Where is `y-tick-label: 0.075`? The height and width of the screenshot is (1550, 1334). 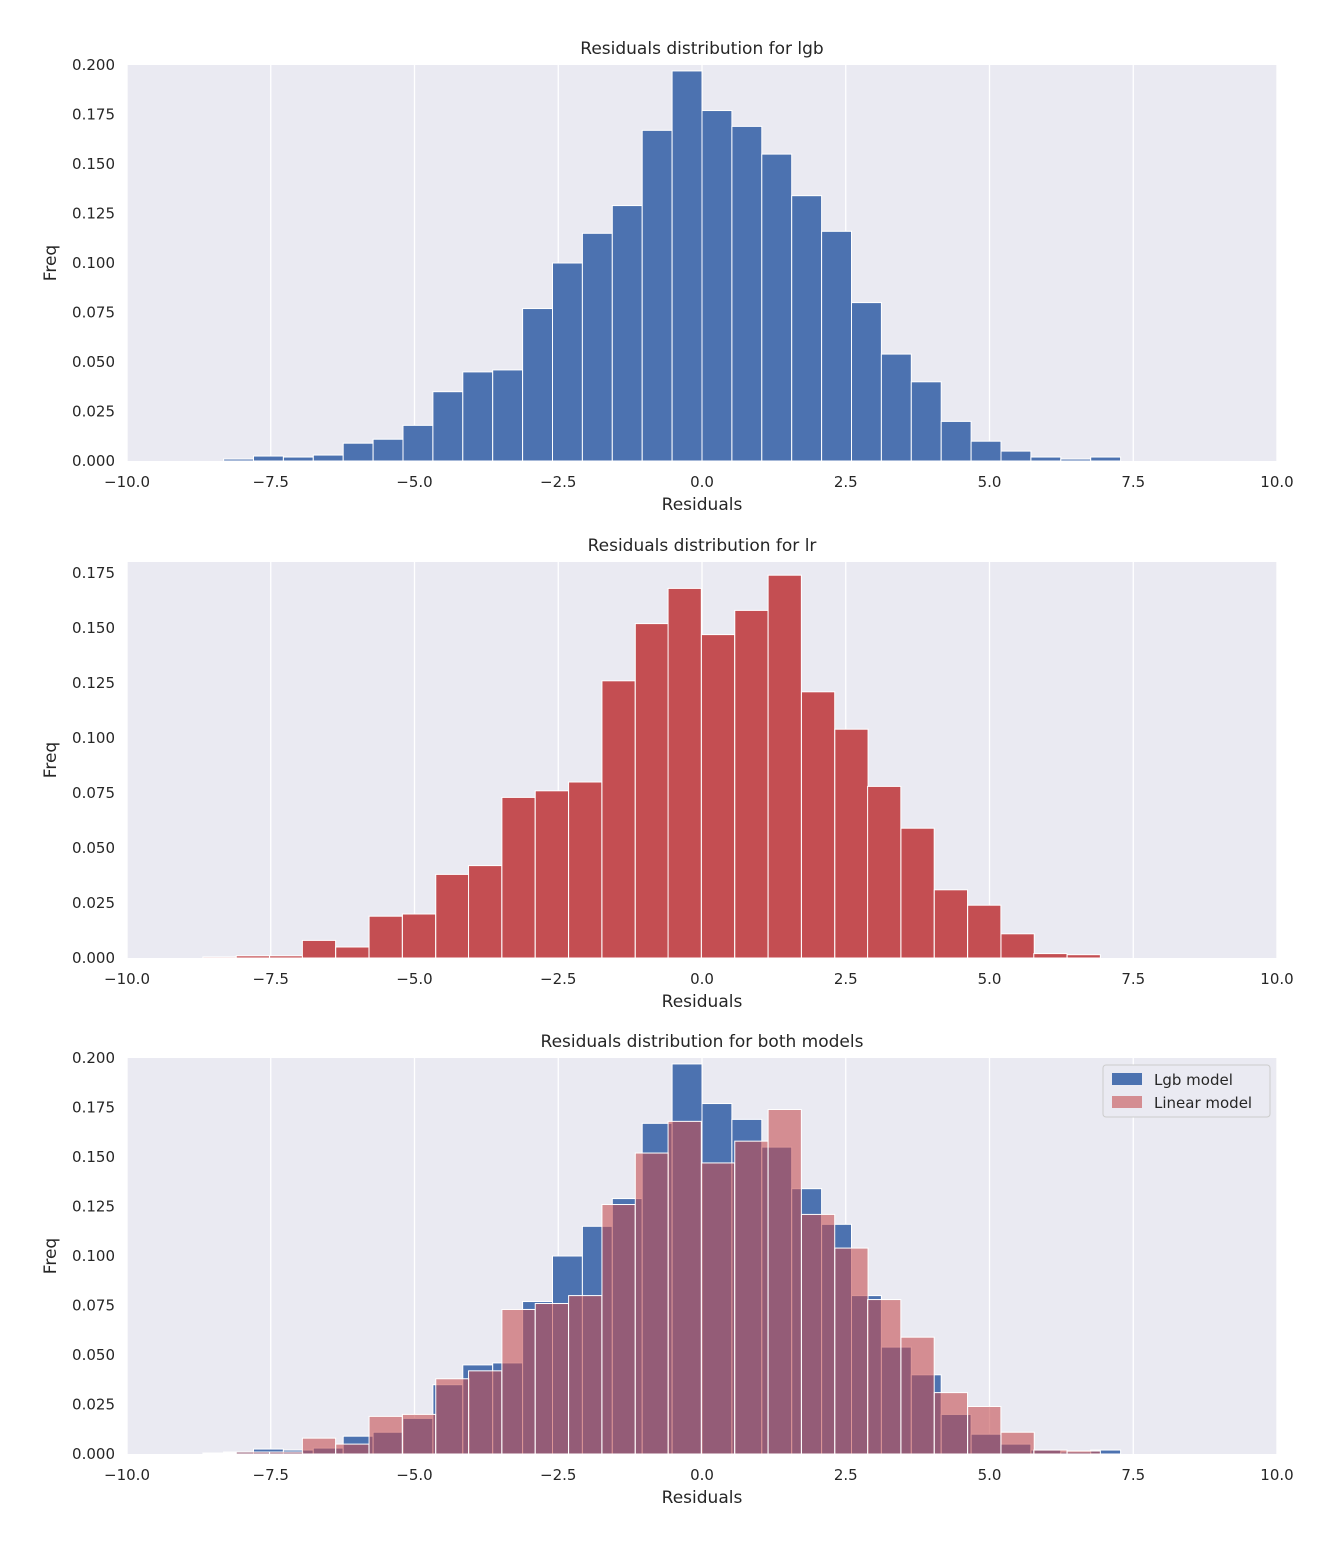
y-tick-label: 0.075 is located at coordinates (93, 1306).